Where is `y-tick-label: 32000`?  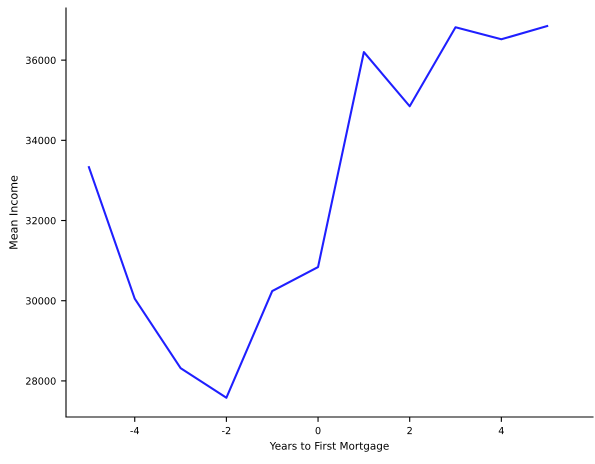
y-tick-label: 32000 is located at coordinates (41, 220).